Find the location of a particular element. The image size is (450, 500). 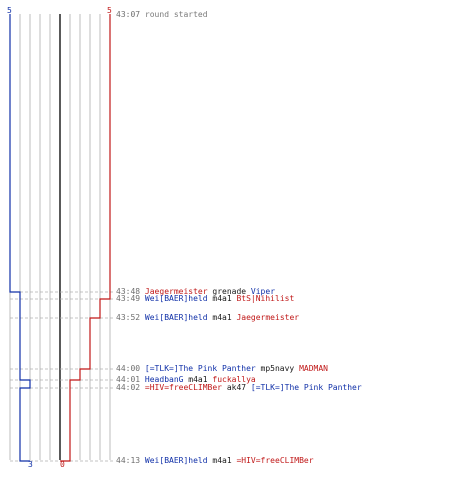

victim-name: [=TLK=]The Pink Panther is located at coordinates (306, 387).